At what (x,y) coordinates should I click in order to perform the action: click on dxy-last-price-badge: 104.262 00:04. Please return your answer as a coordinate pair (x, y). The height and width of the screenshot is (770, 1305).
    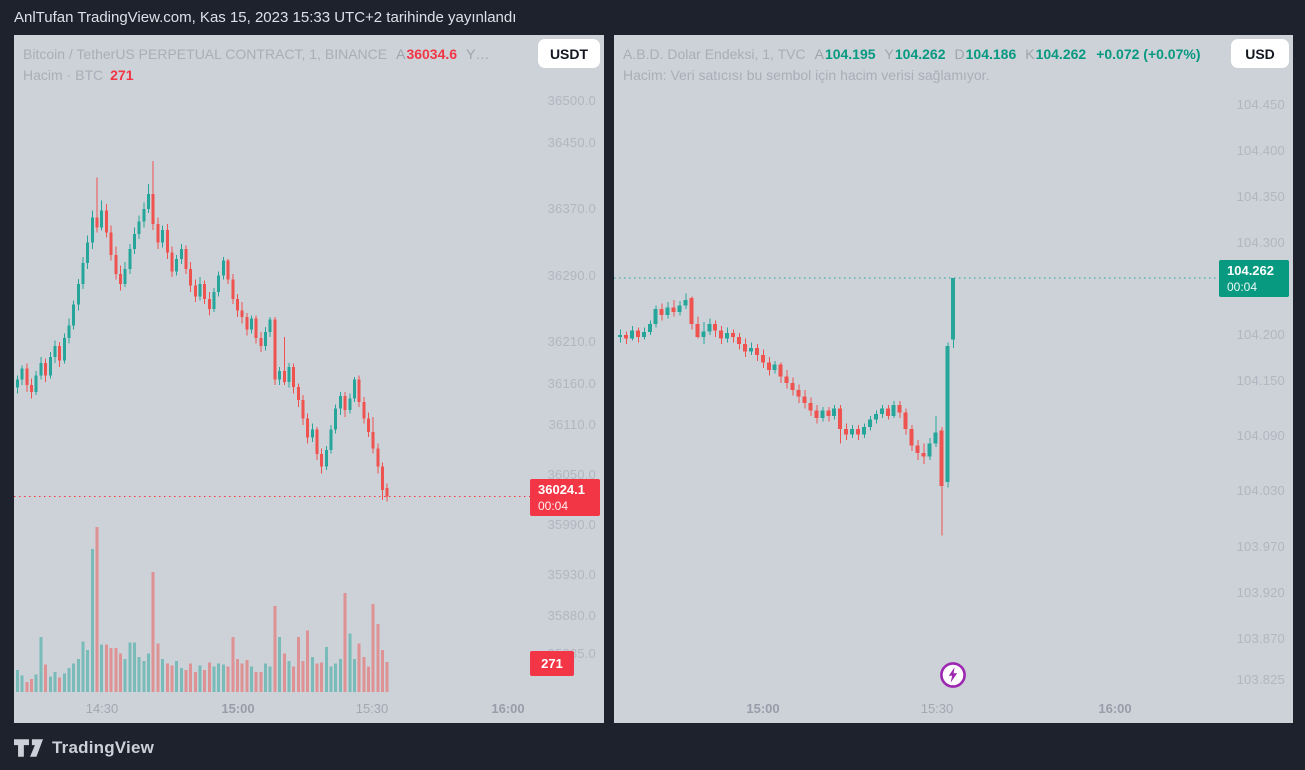
    Looking at the image, I should click on (1254, 278).